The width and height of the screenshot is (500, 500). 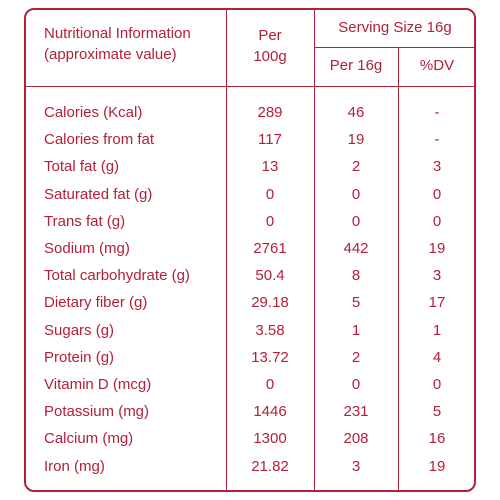 I want to click on nutrient-name: Sodium (mg), so click(x=87, y=248).